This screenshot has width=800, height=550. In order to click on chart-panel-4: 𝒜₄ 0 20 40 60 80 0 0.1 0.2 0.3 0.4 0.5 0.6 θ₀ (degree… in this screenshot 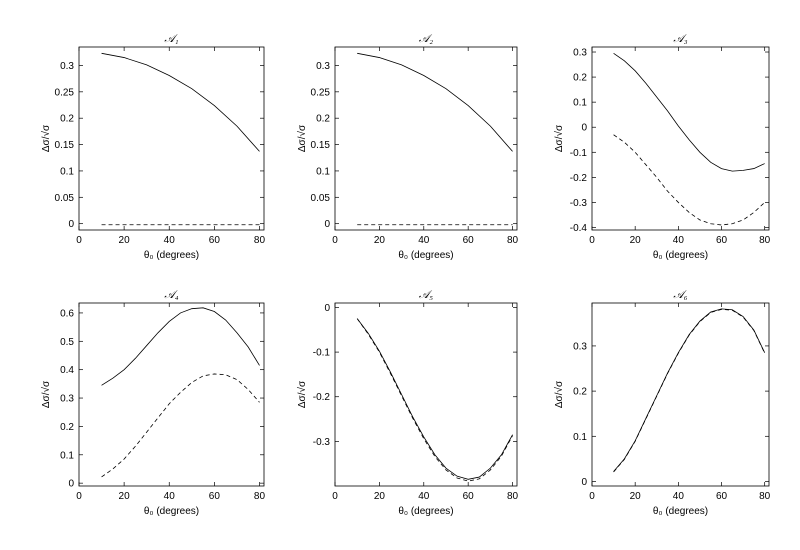, I will do `click(152, 403)`.